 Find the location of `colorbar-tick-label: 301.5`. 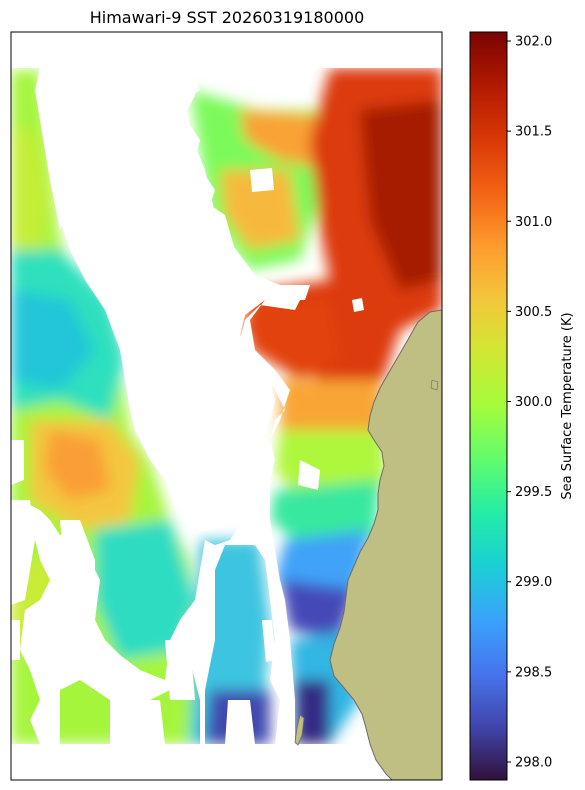

colorbar-tick-label: 301.5 is located at coordinates (533, 132).